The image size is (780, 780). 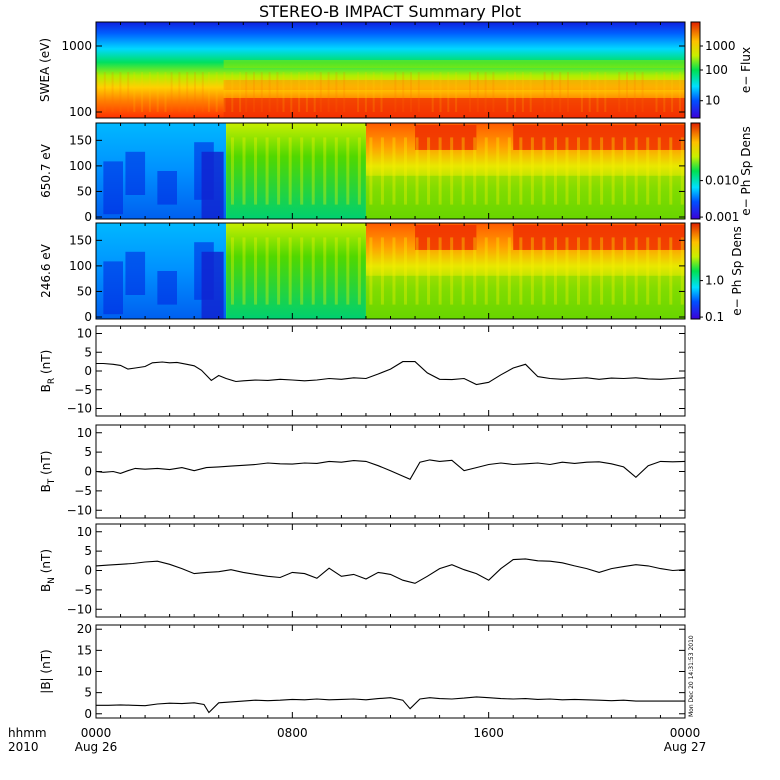 I want to click on x-tick-label: 1600, so click(x=488, y=733).